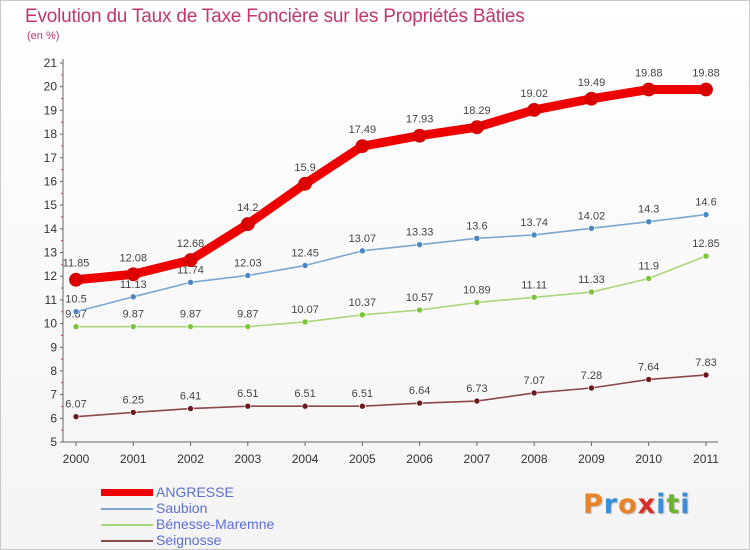 This screenshot has height=550, width=750. Describe the element at coordinates (51, 110) in the screenshot. I see `y-tick-label: 19` at that location.